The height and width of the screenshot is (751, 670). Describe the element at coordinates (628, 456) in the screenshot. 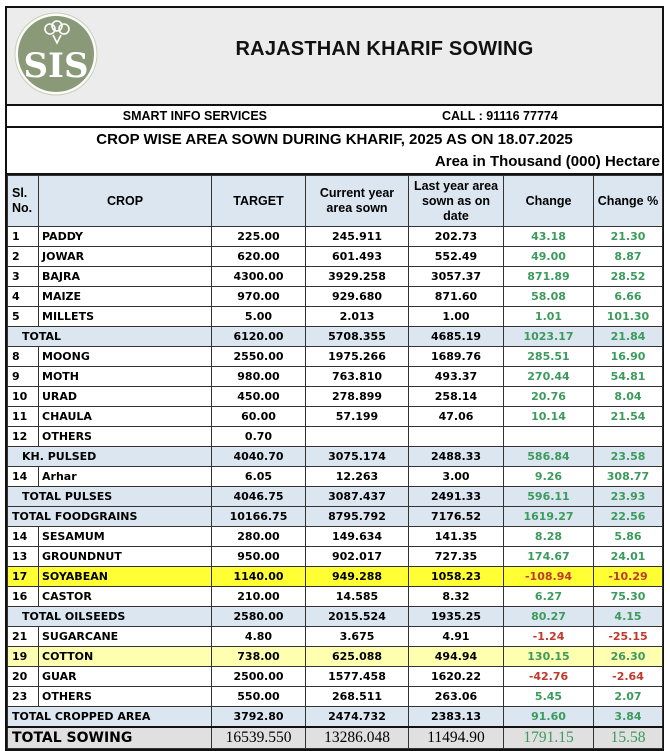

I see `change-pct-cell: 23.58` at that location.